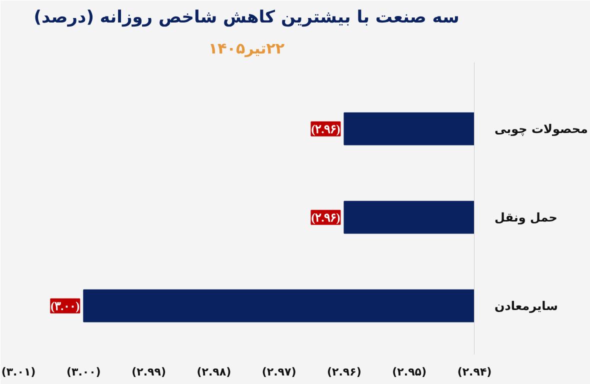  I want to click on y-tick-label: سایرمعادن, so click(526, 305).